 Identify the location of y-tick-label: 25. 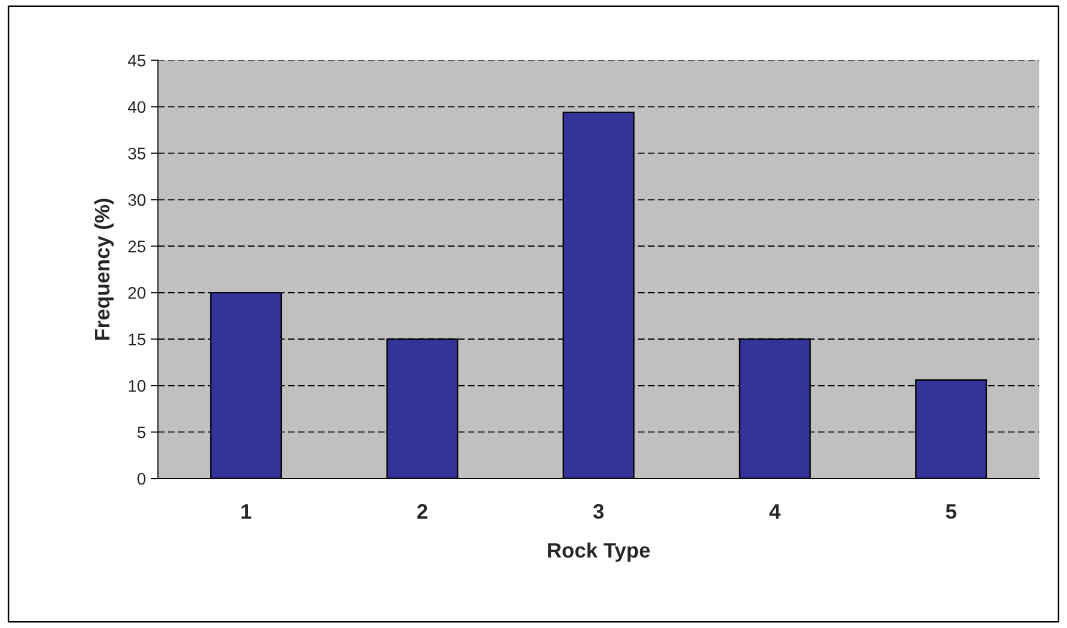
(137, 246).